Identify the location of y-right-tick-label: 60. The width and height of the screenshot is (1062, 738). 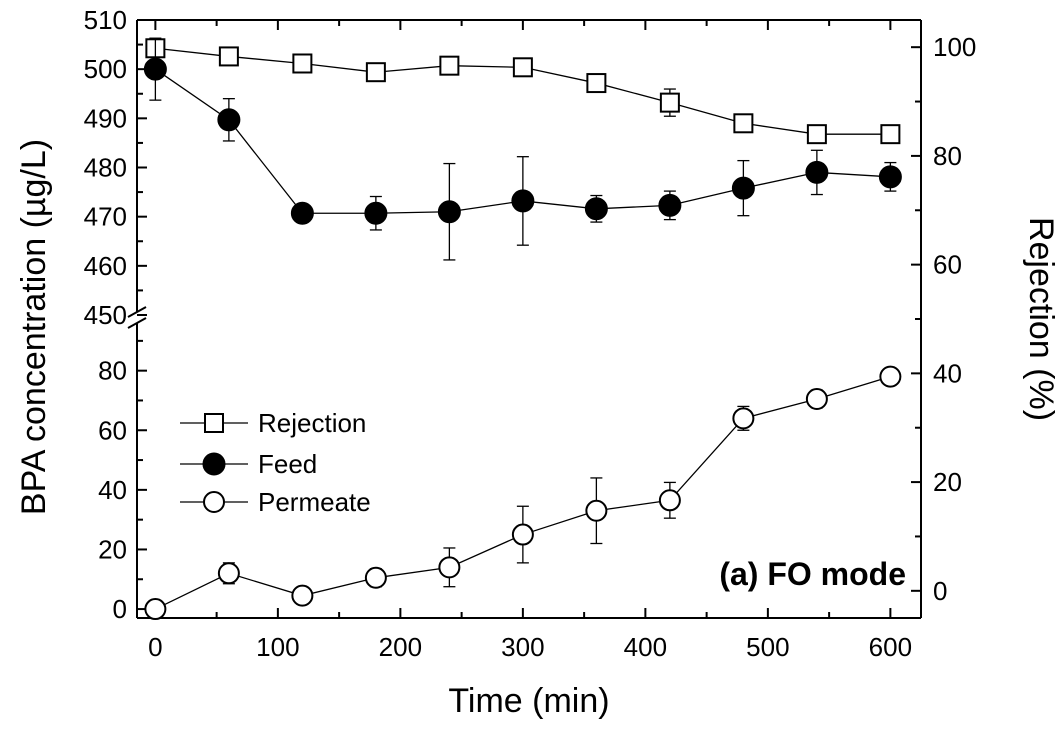
(947, 265).